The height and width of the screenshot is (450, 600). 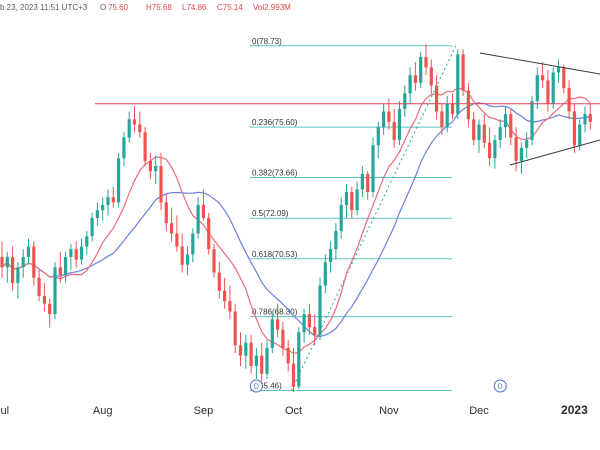 What do you see at coordinates (275, 122) in the screenshot?
I see `fib-level-label: 0.236(75.60)` at bounding box center [275, 122].